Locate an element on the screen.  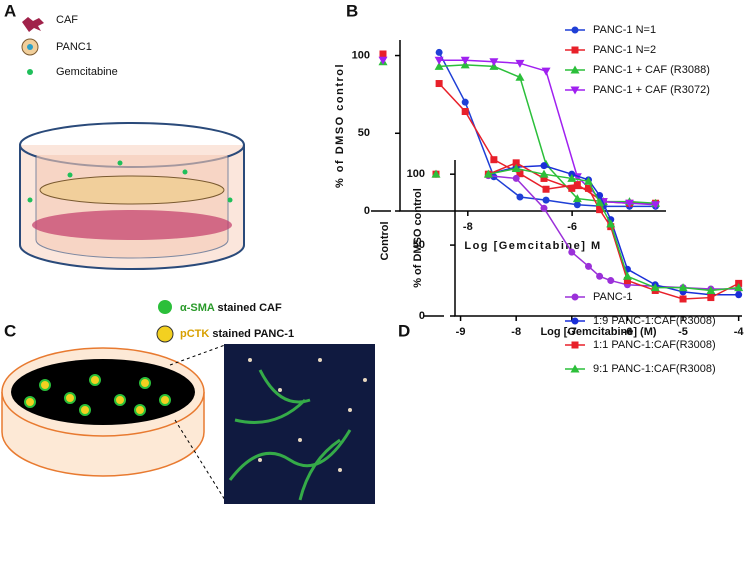
legend-label: 1:9 PANC-1:CAF(R3008) is located at coordinates (654, 321).